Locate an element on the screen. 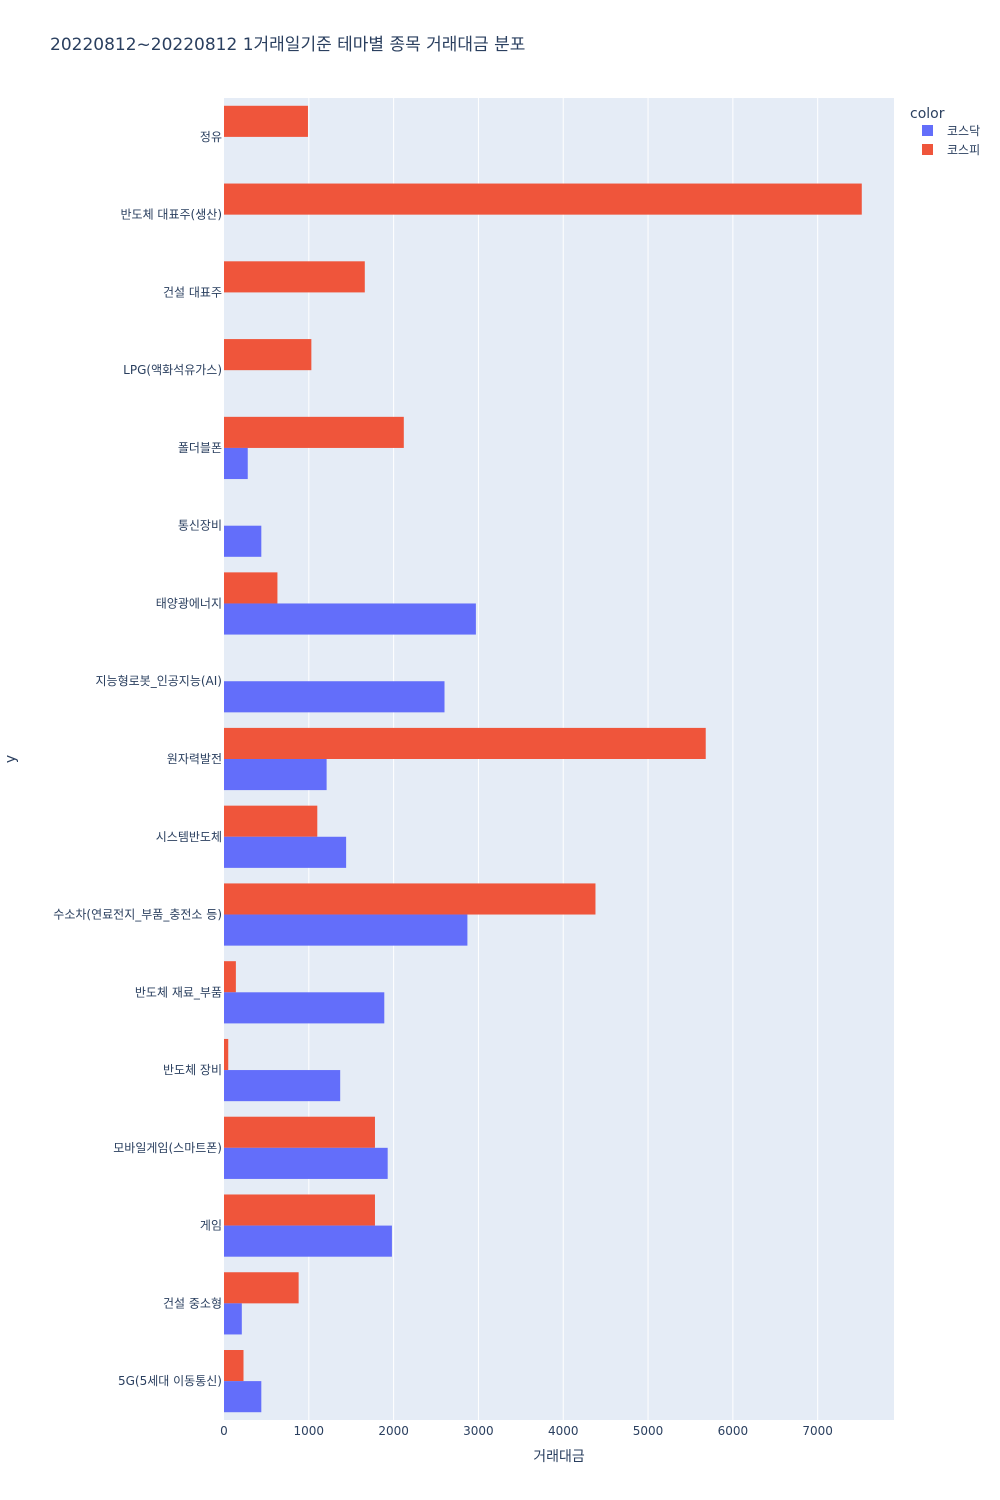 This screenshot has height=1500, width=1000. y-tick-label: 폴더블폰 is located at coordinates (200, 448).